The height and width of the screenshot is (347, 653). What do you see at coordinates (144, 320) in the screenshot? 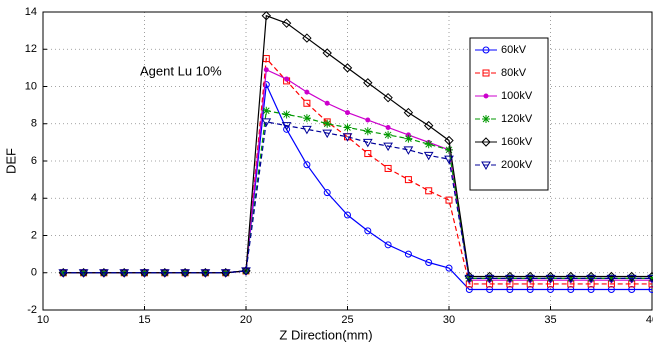
I see `x-tick-label: 15` at bounding box center [144, 320].